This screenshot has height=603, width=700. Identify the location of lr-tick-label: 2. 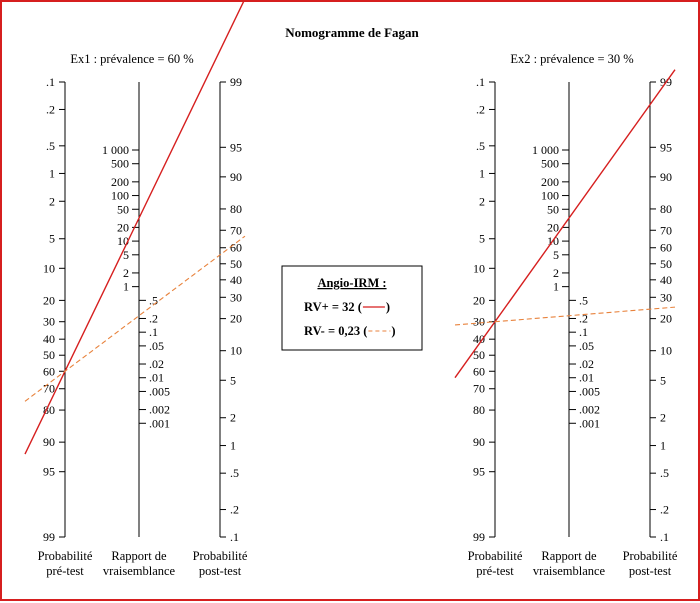
(556, 273).